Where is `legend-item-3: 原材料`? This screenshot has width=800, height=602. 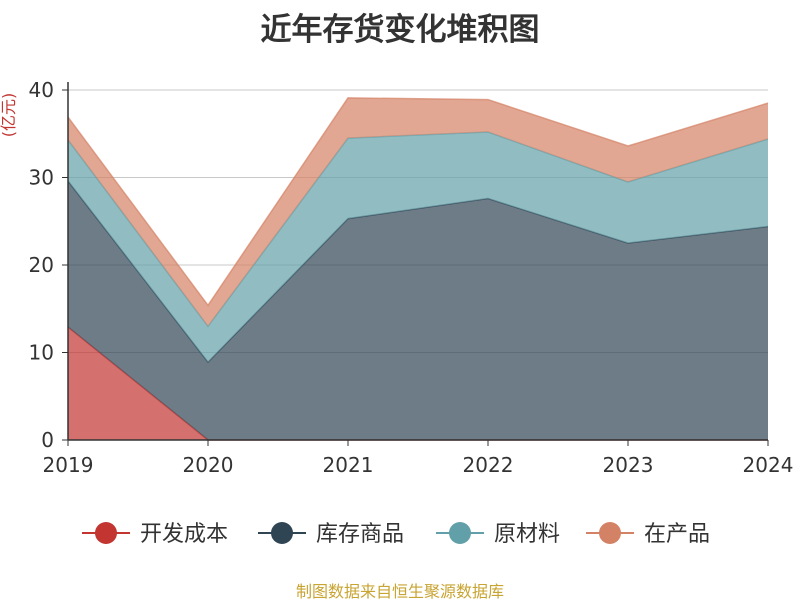 legend-item-3: 原材料 is located at coordinates (498, 534).